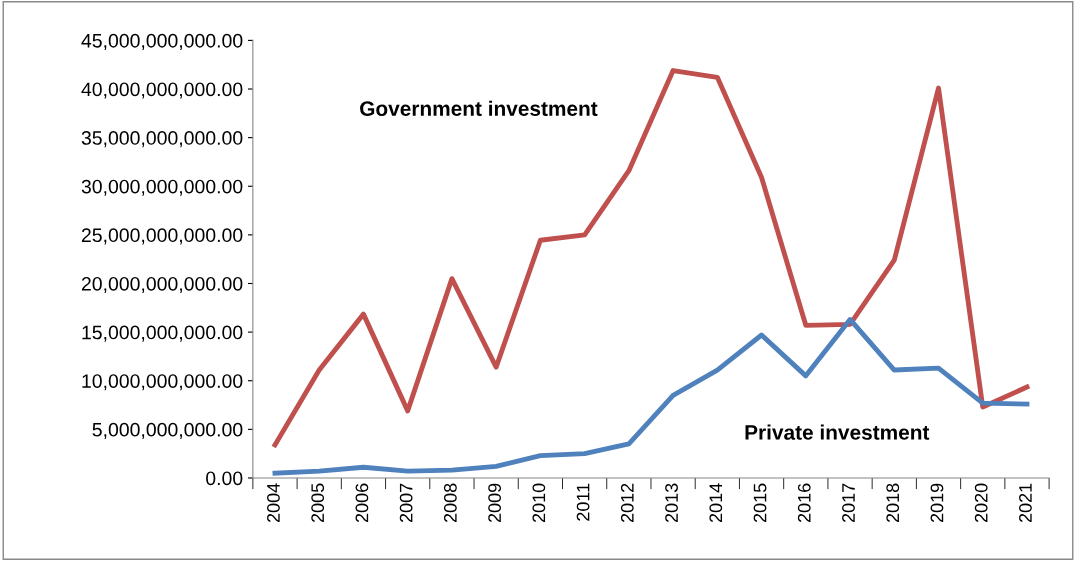  What do you see at coordinates (479, 108) in the screenshot?
I see `text: Government investment` at bounding box center [479, 108].